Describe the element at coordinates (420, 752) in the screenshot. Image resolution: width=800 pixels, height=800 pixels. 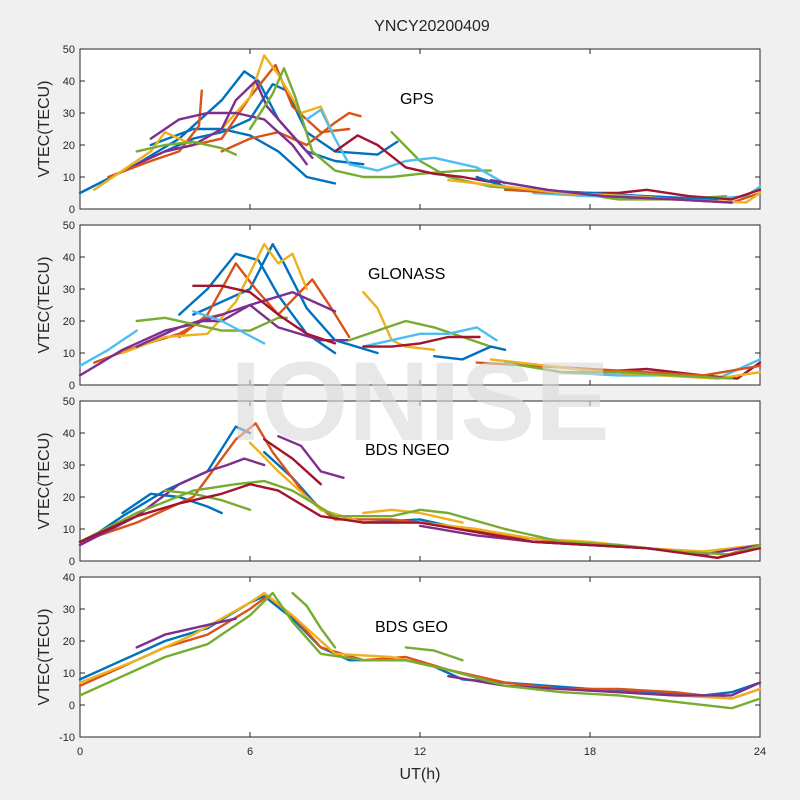
I see `x-tick-label: 12` at that location.